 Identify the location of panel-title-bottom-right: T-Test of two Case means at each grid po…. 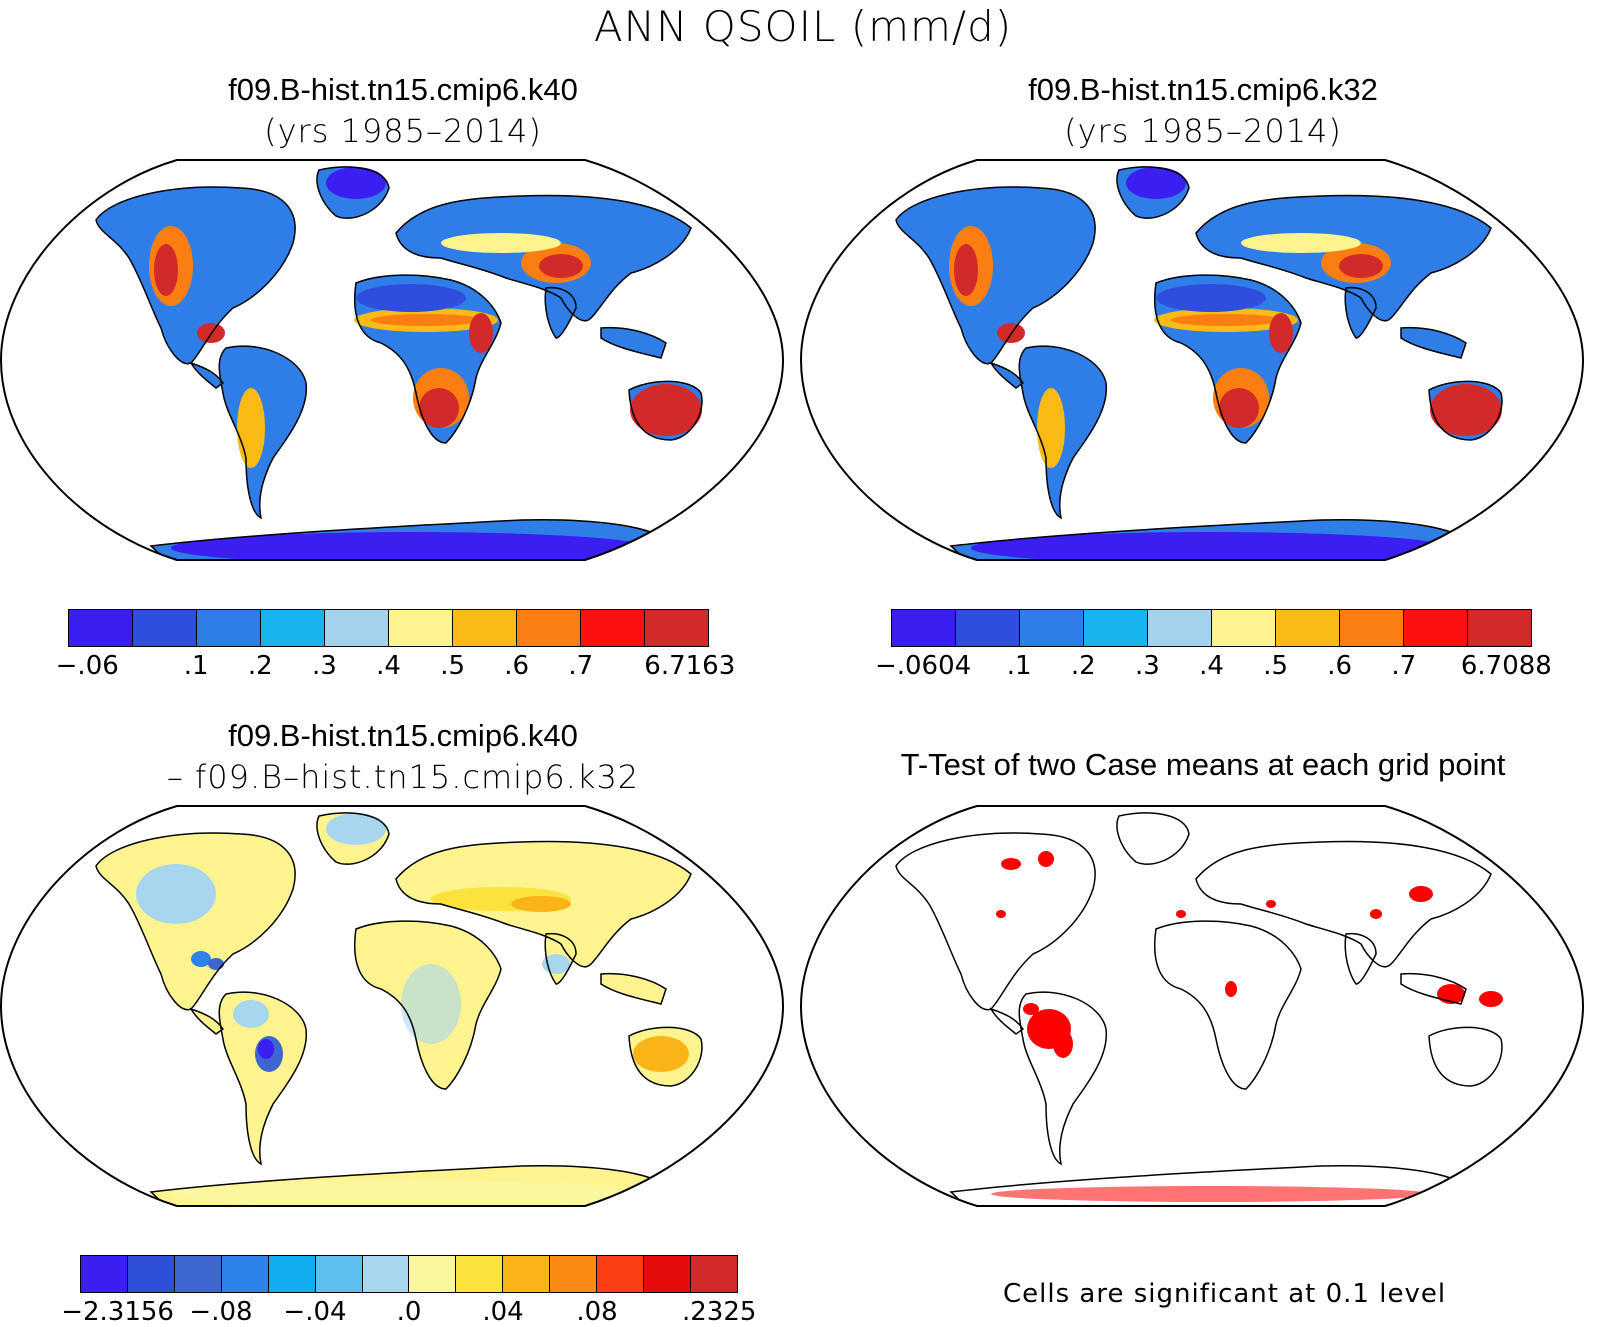
(1203, 764).